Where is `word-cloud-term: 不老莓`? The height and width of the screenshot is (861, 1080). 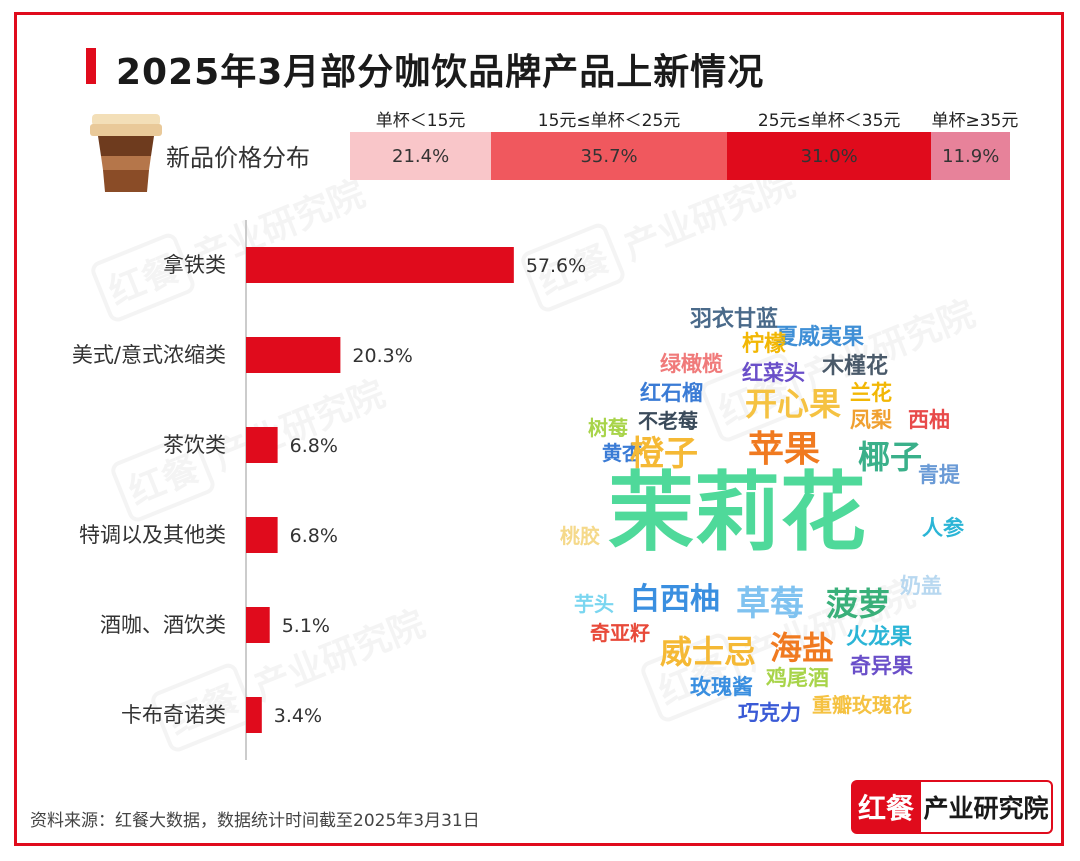 word-cloud-term: 不老莓 is located at coordinates (668, 421).